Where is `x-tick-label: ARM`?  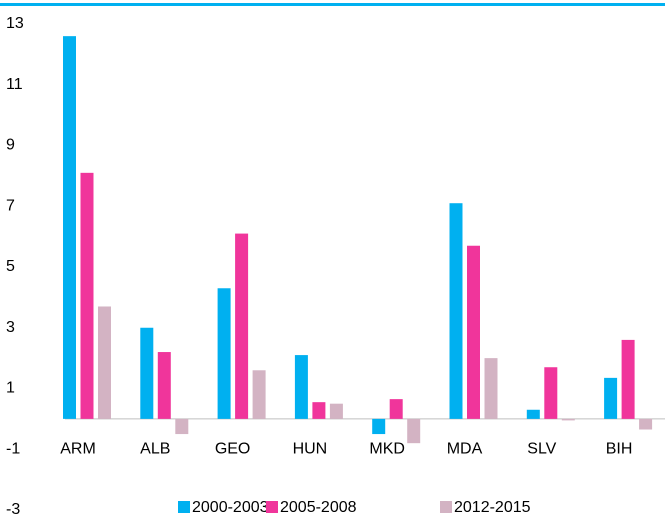
x-tick-label: ARM is located at coordinates (78, 448).